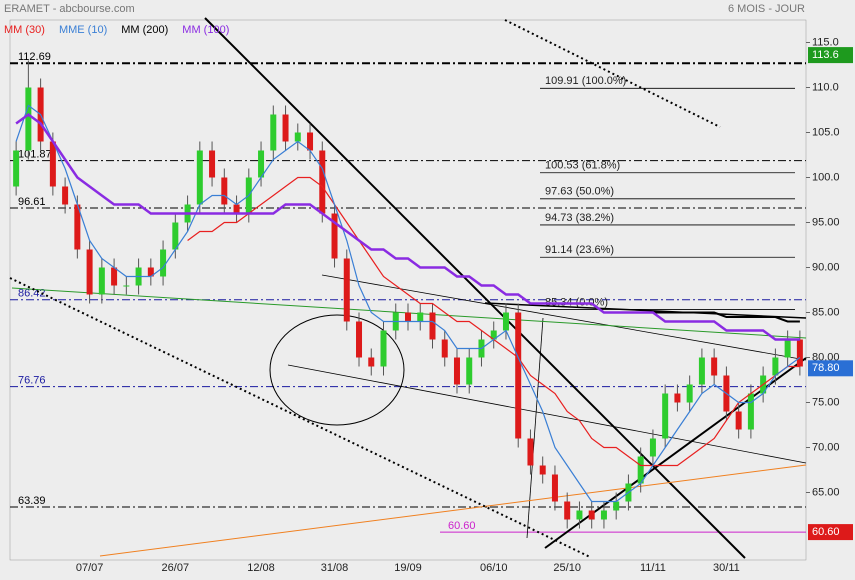 The image size is (855, 580). I want to click on legend-entry: MM (200), so click(144, 30).